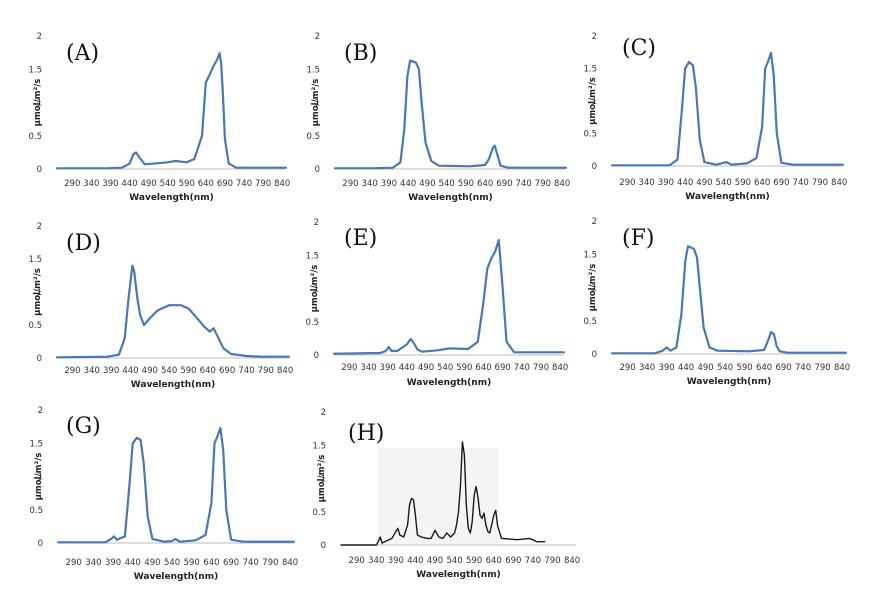 Image resolution: width=871 pixels, height=590 pixels. What do you see at coordinates (366, 433) in the screenshot?
I see `panel-label: (H)` at bounding box center [366, 433].